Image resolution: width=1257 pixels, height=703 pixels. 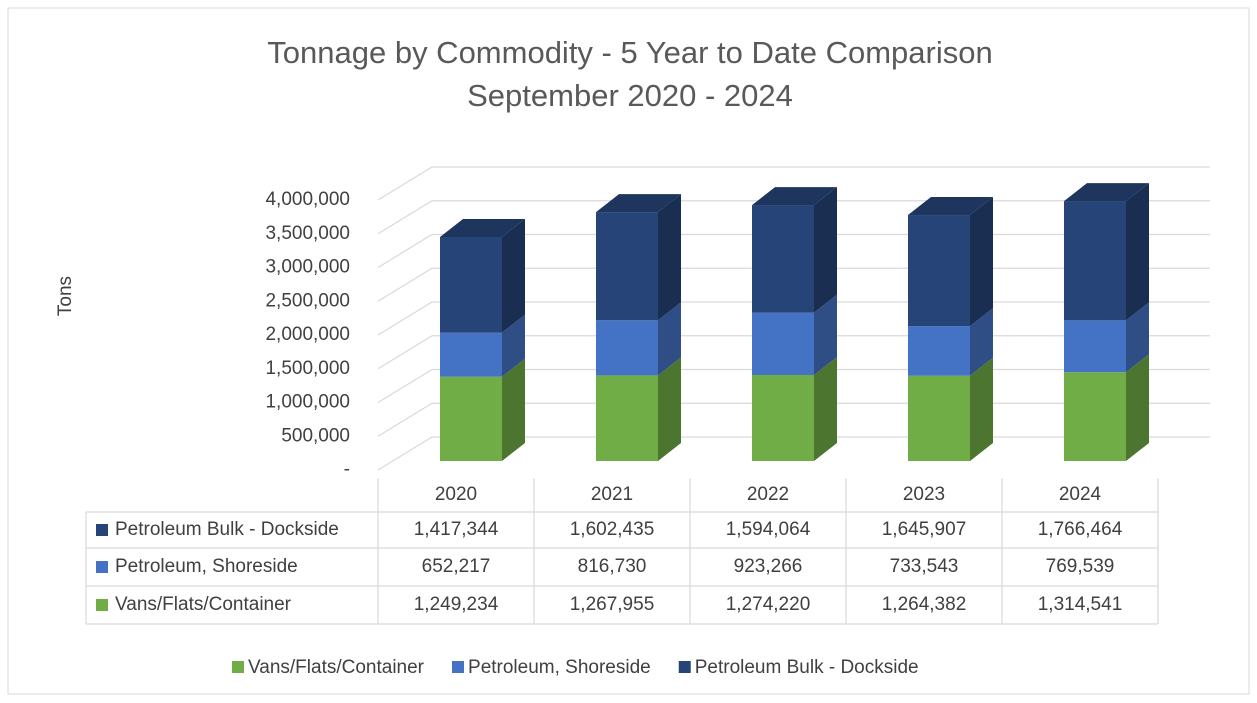 I want to click on grid-line, so click(x=793, y=183).